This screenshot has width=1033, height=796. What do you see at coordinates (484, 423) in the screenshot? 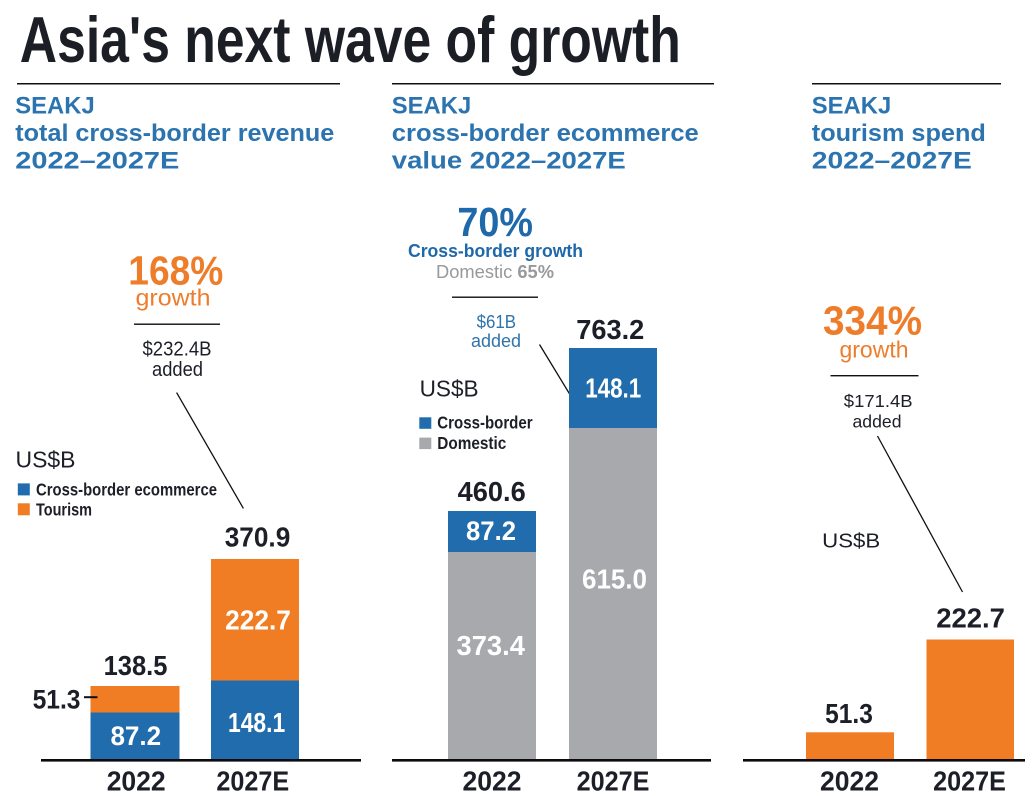
I see `svg-text: Cross-border` at bounding box center [484, 423].